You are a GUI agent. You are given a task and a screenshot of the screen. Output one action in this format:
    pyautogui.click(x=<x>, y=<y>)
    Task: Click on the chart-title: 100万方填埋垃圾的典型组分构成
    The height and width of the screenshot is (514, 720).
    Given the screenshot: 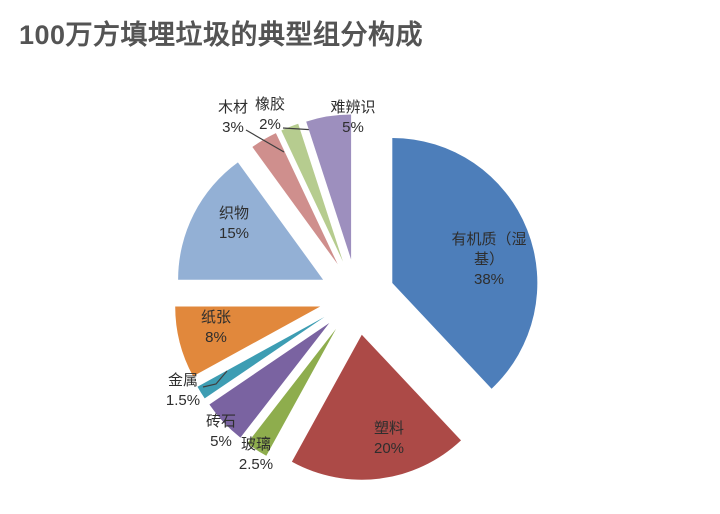 What is the action you would take?
    pyautogui.click(x=221, y=35)
    